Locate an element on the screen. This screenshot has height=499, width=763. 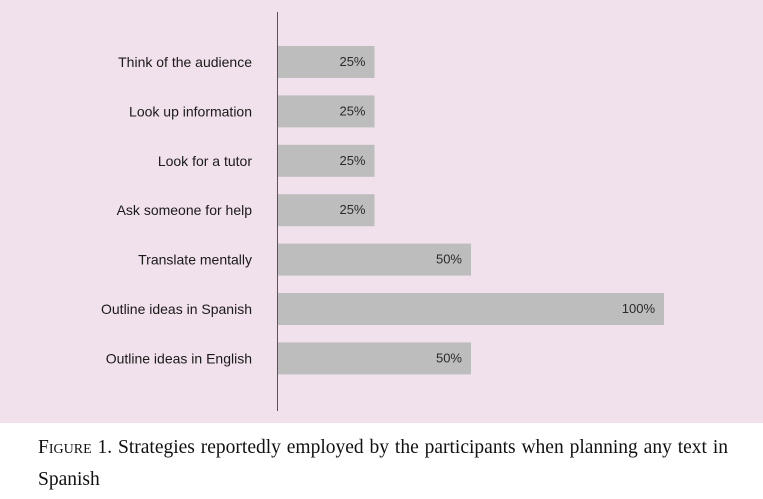
category-label: Think of the audience is located at coordinates (185, 62).